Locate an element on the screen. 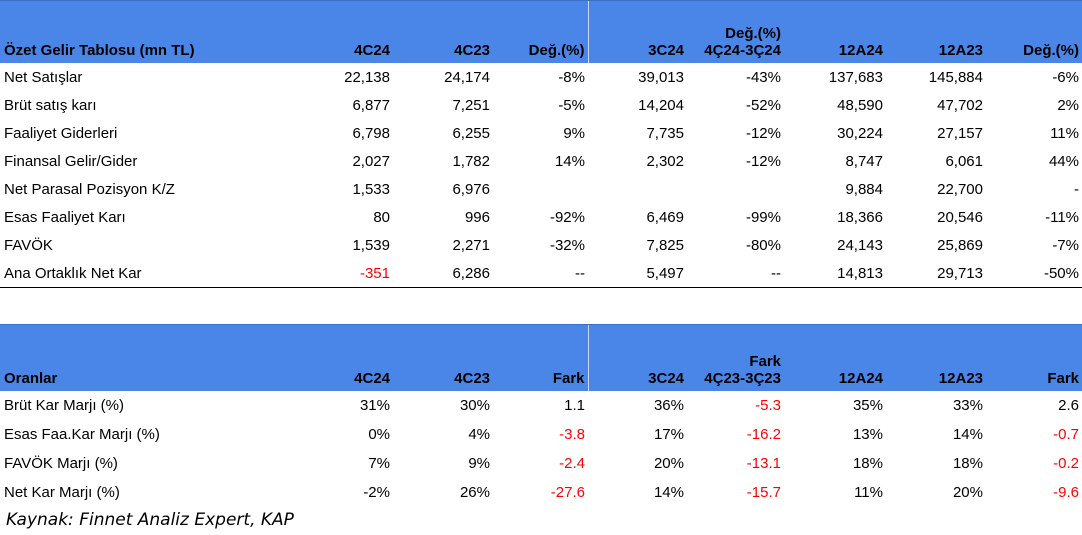 The image size is (1082, 535). ratios-header-cell: 12A24 is located at coordinates (835, 357).